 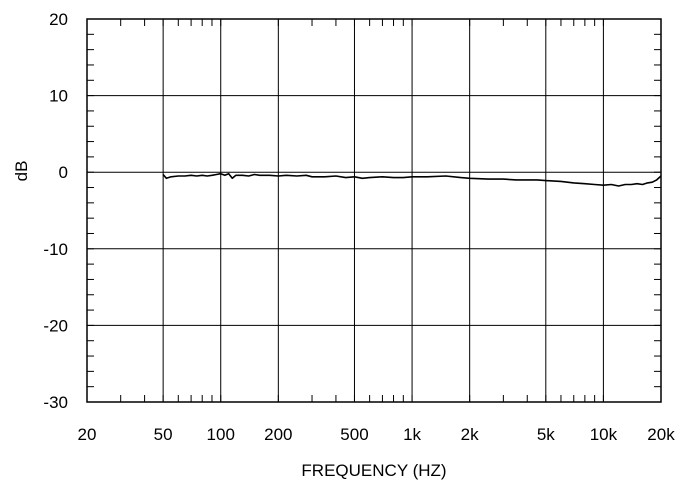 What do you see at coordinates (546, 434) in the screenshot?
I see `x-tick-label: 5k` at bounding box center [546, 434].